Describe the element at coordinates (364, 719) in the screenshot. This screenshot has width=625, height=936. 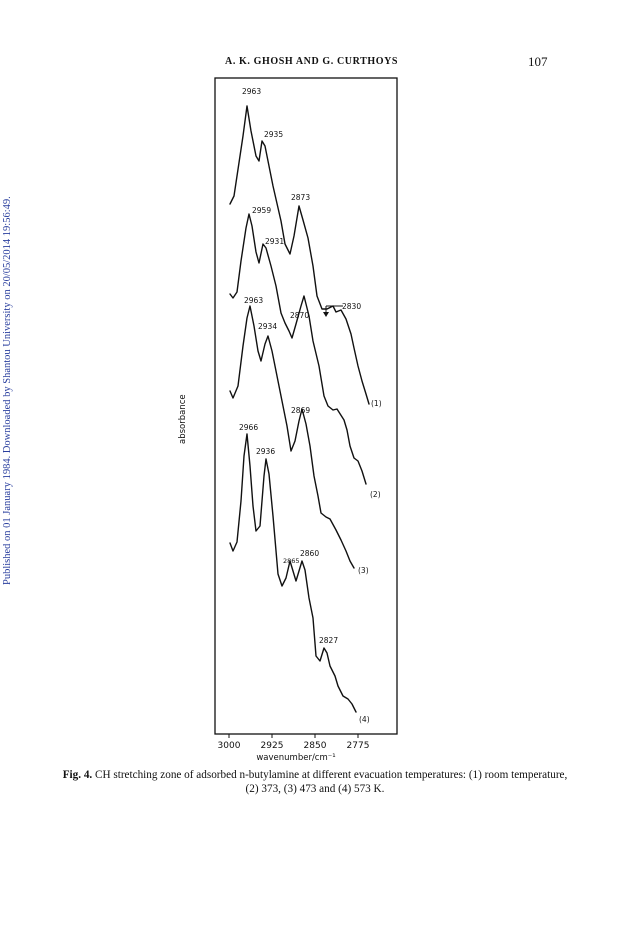
I see `curve-label: (4)` at that location.